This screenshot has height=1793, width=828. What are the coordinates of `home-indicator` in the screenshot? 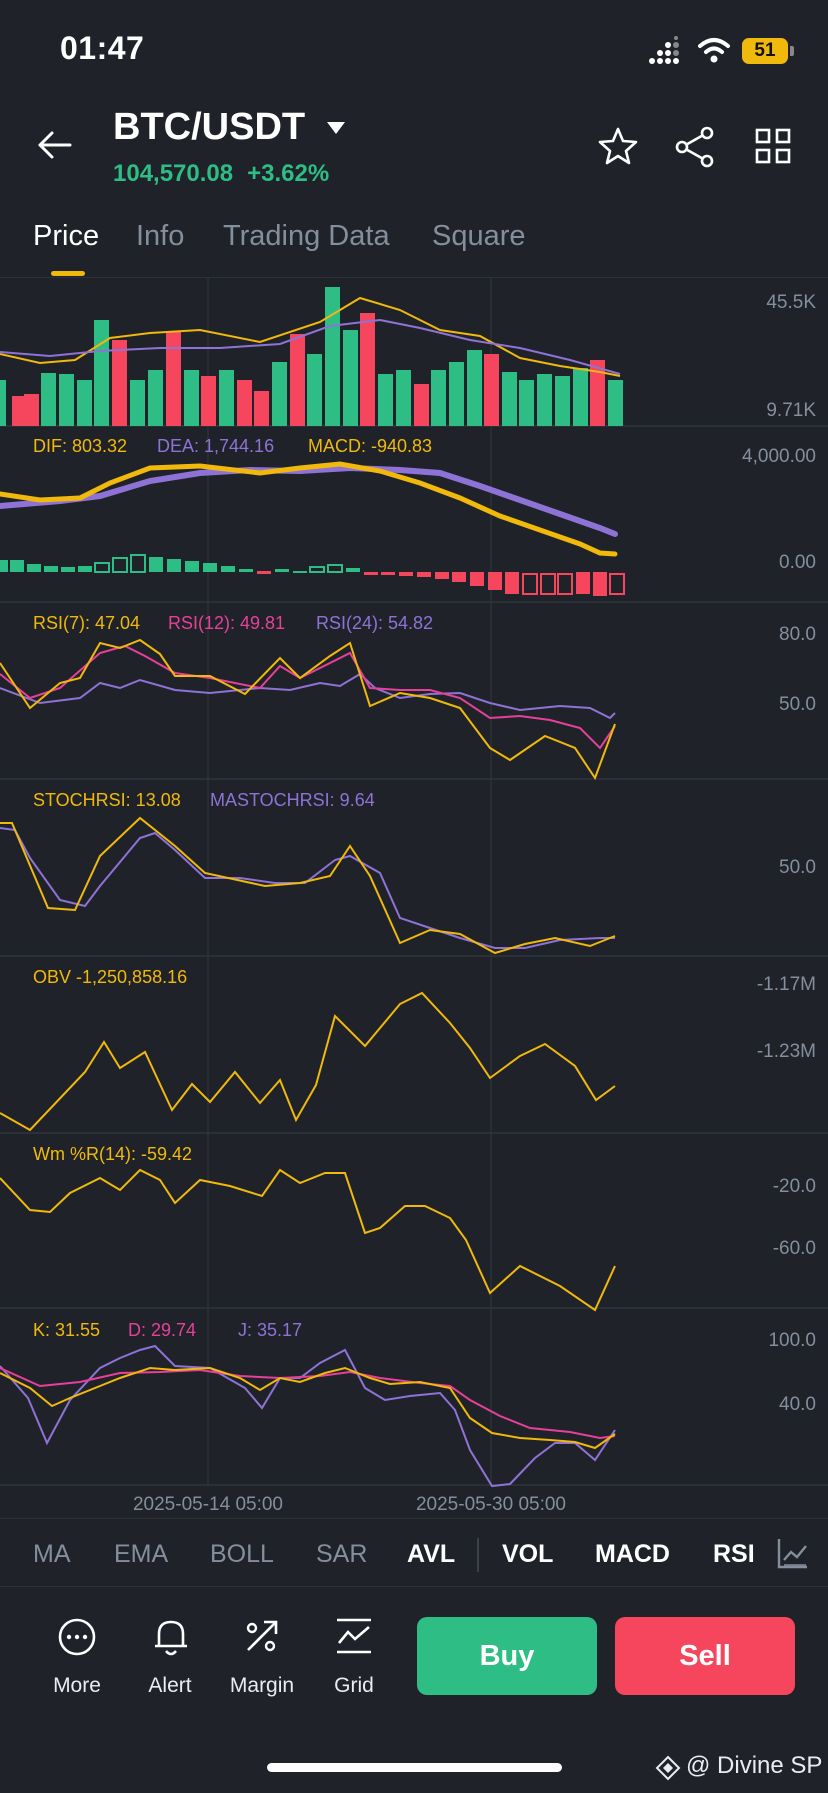 It's located at (414, 1767).